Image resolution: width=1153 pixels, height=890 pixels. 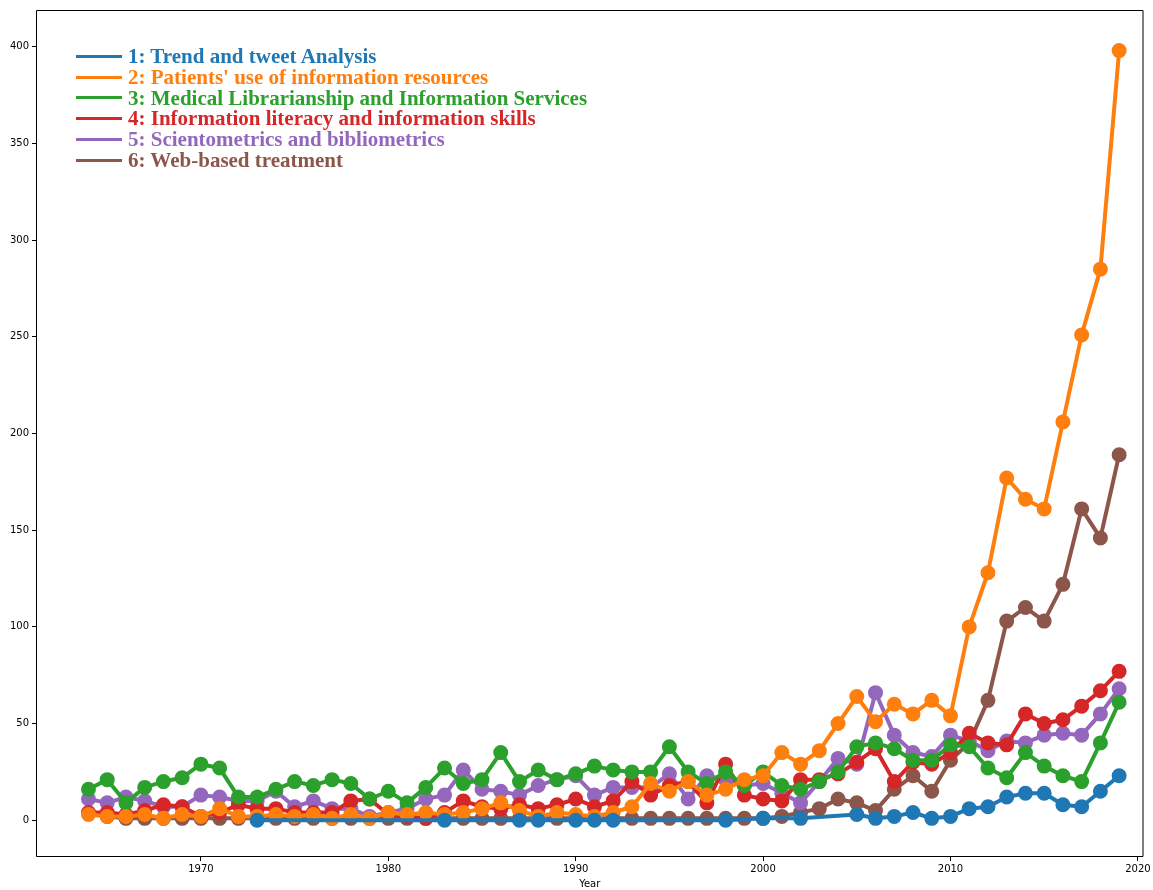 What do you see at coordinates (252, 56) in the screenshot?
I see `legend-label: 1: Trend and tweet Analysis` at bounding box center [252, 56].